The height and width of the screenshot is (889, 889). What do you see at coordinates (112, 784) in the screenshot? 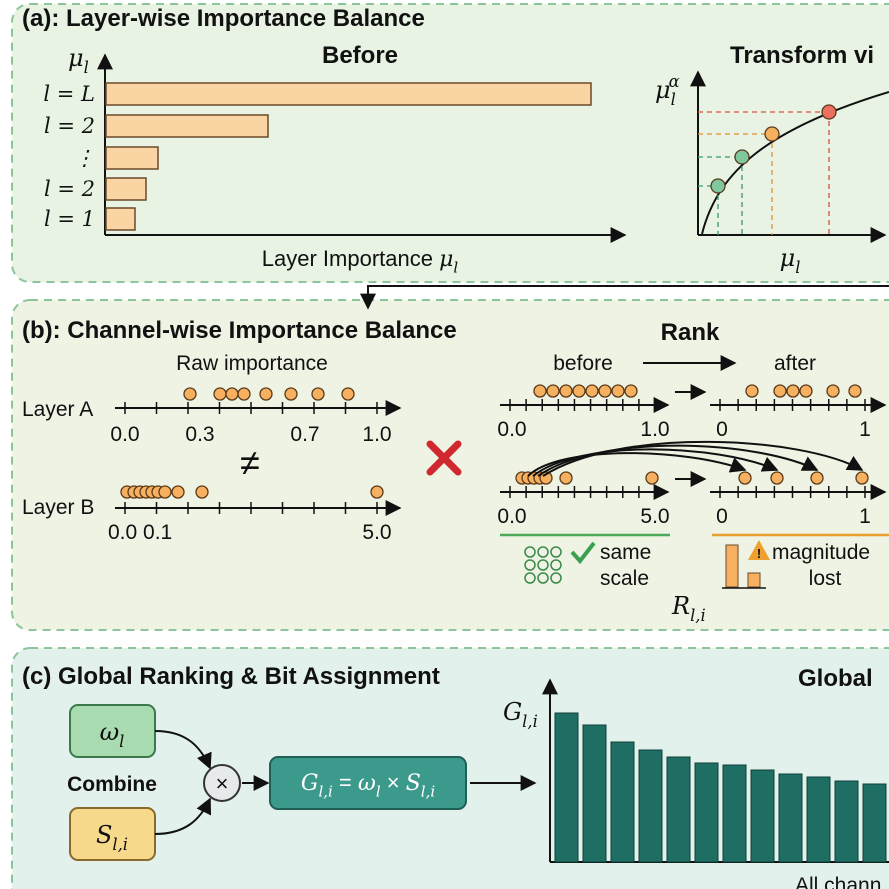
I see `combine-label: Combine` at bounding box center [112, 784].